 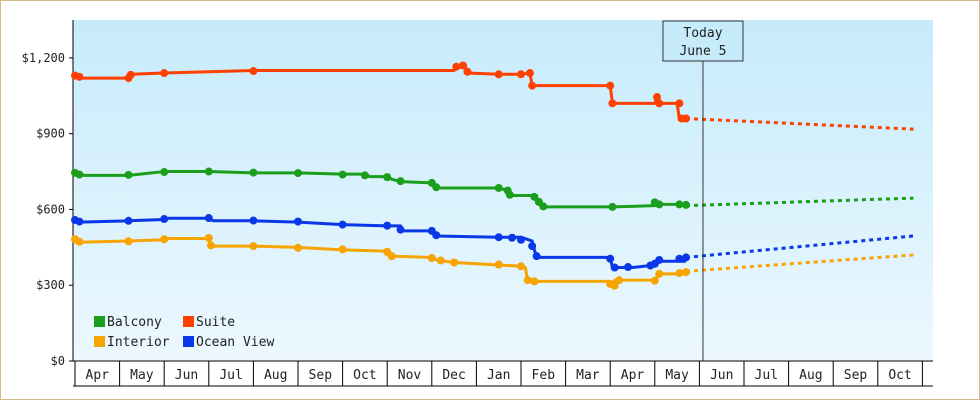 I want to click on series-line-balcony, so click(x=380, y=189).